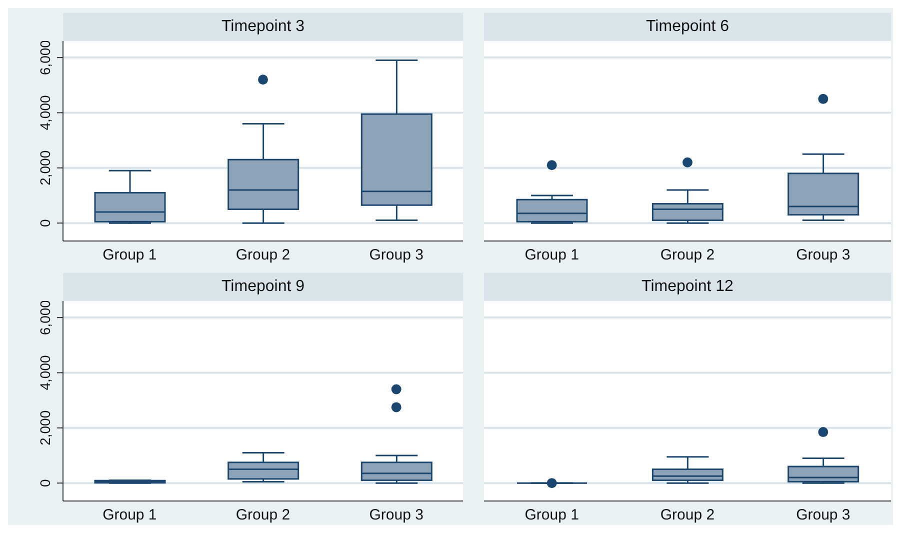  Describe the element at coordinates (263, 287) in the screenshot. I see `chart-title: Timepoint 9` at that location.